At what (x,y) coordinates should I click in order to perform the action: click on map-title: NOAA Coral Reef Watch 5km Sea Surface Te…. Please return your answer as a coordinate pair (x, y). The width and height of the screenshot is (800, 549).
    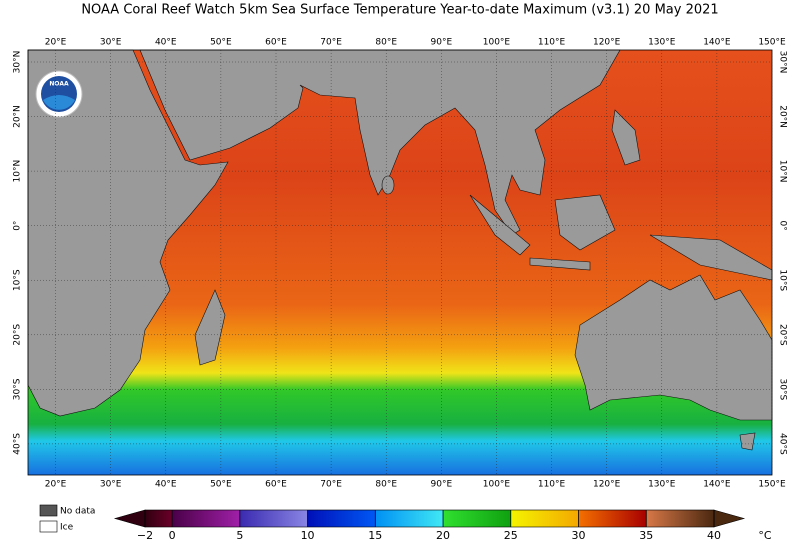
    Looking at the image, I should click on (399, 10).